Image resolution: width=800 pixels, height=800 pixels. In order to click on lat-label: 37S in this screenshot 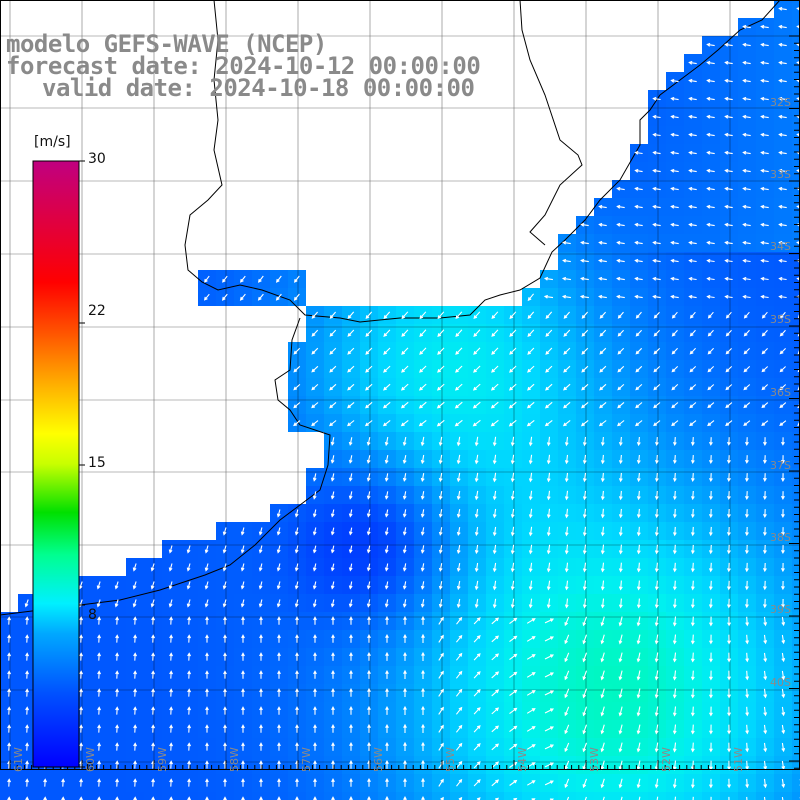, I will do `click(780, 465)`.